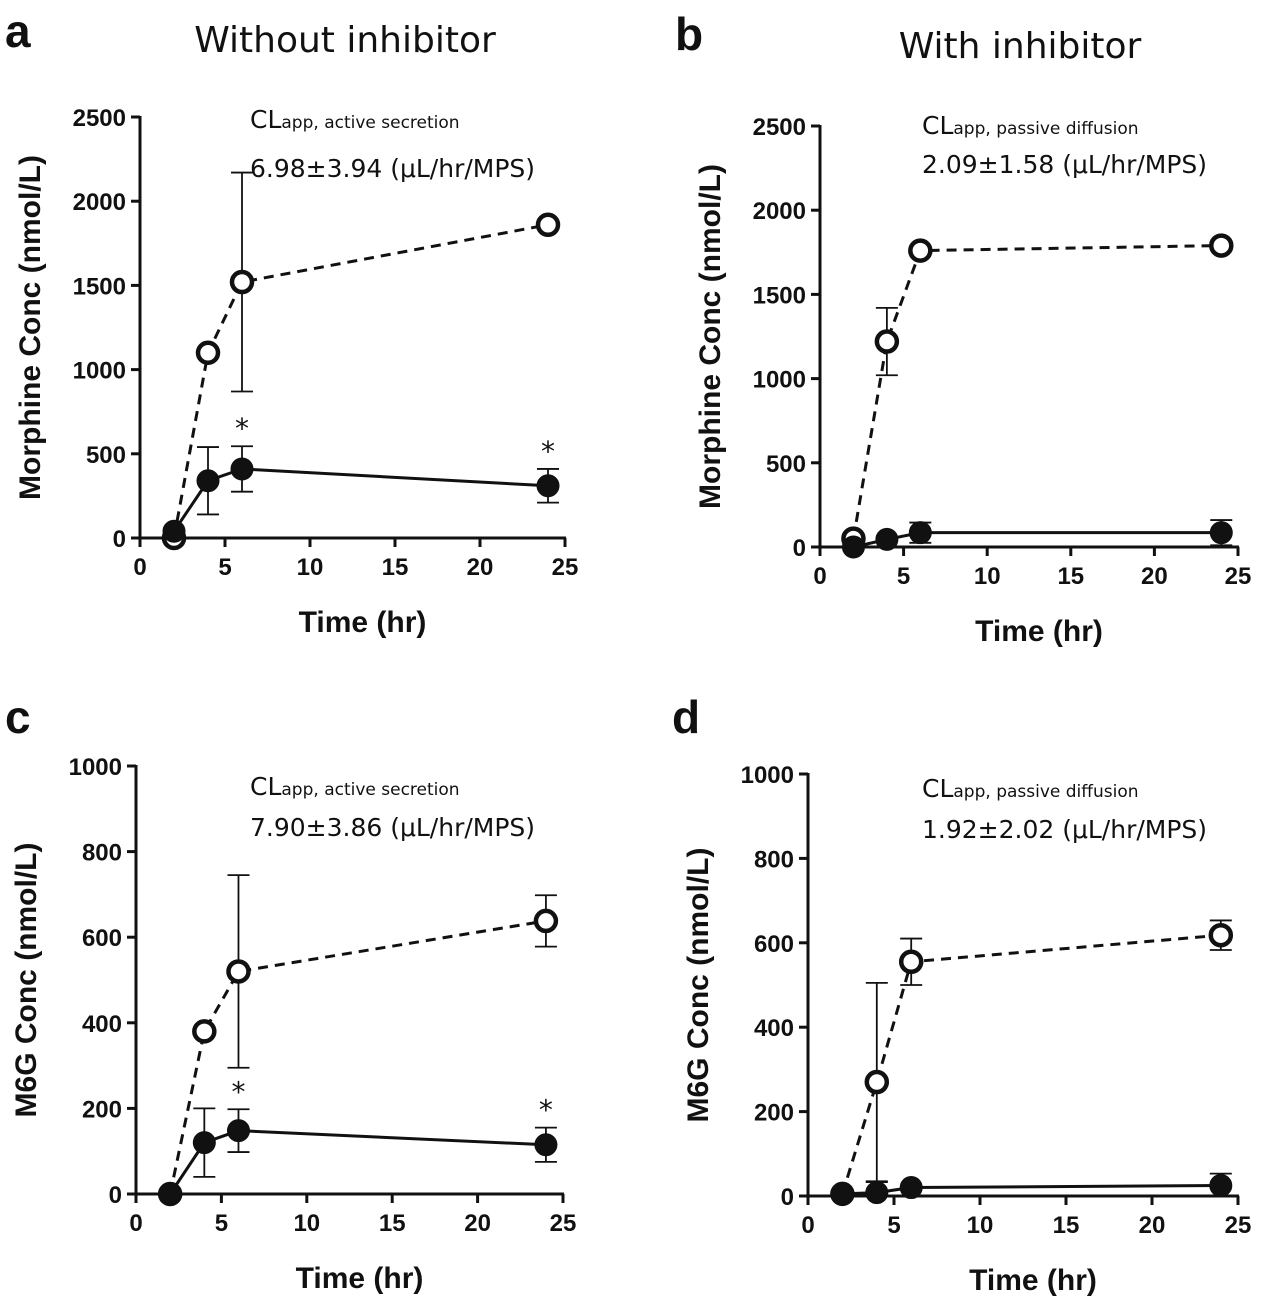 The width and height of the screenshot is (1268, 1306). Describe the element at coordinates (710, 336) in the screenshot. I see `y-axis-label: Morphine Conc (nmol/L)` at that location.